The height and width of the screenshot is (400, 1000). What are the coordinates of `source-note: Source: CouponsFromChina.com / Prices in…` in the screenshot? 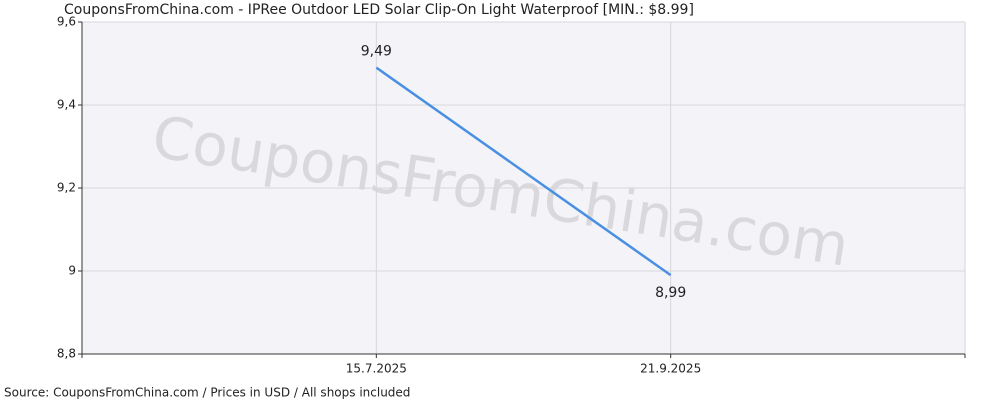 It's located at (207, 393).